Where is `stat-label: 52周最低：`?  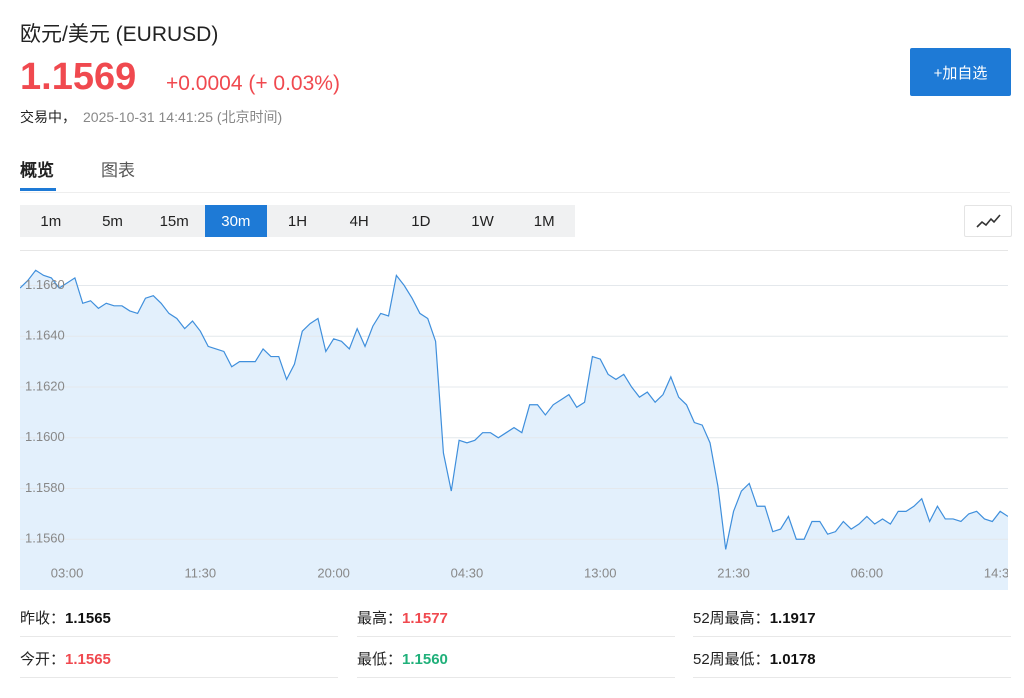 stat-label: 52周最低： is located at coordinates (731, 659).